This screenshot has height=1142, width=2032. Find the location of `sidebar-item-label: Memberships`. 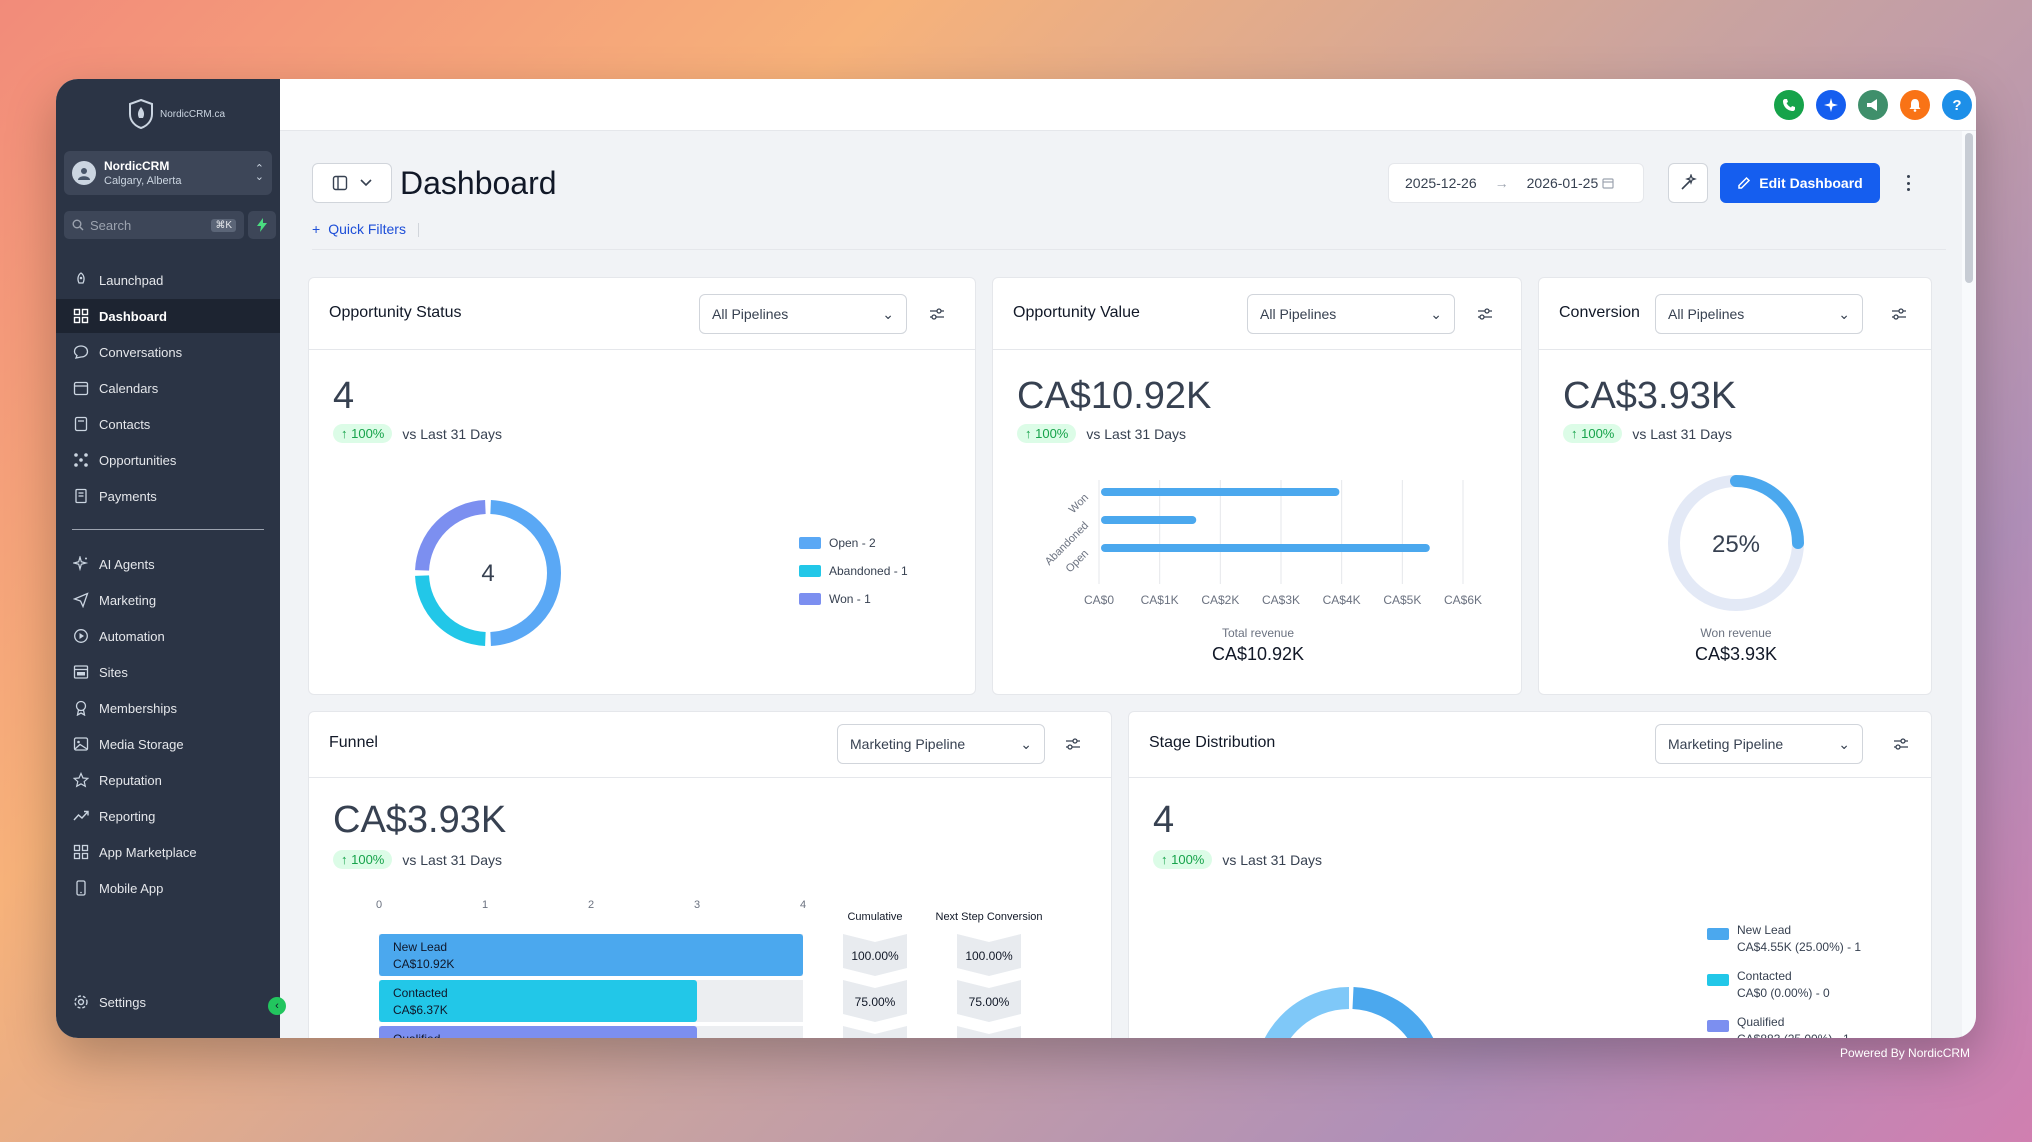

sidebar-item-label: Memberships is located at coordinates (138, 708).